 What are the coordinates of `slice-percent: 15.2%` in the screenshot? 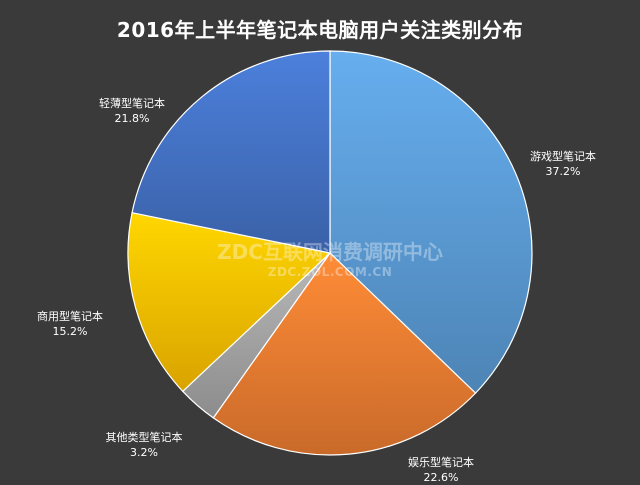 It's located at (70, 331).